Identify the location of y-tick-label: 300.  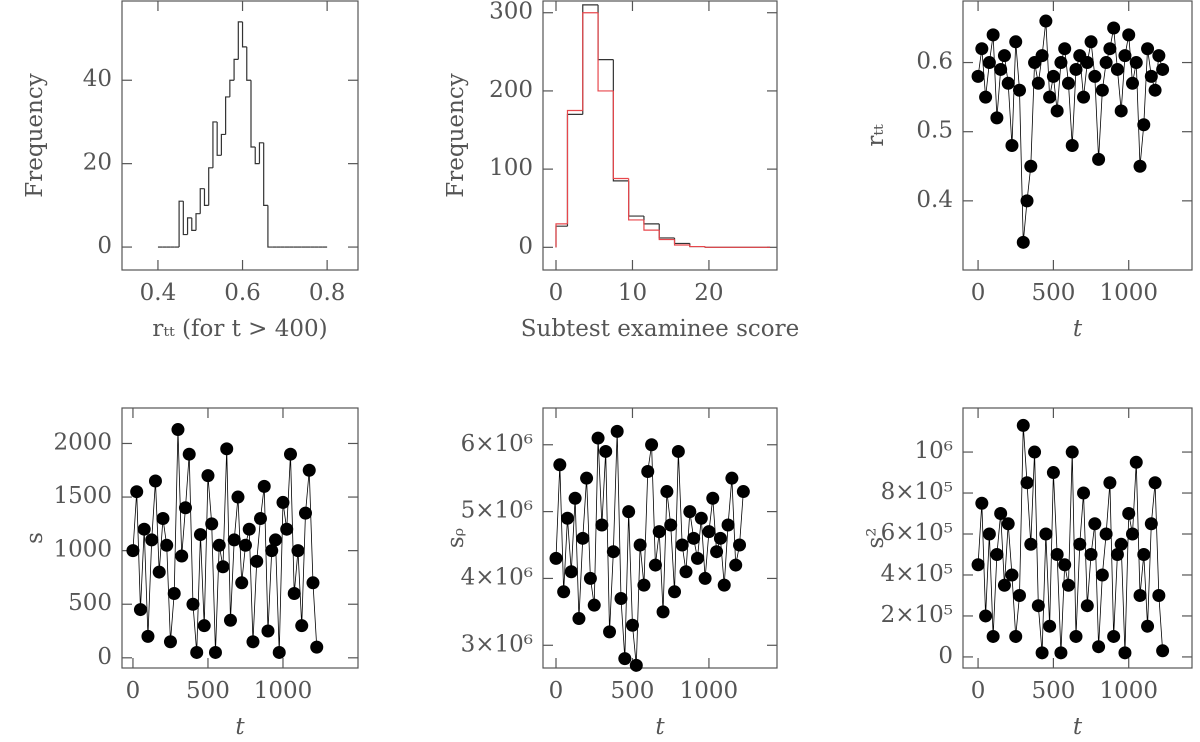
(511, 12).